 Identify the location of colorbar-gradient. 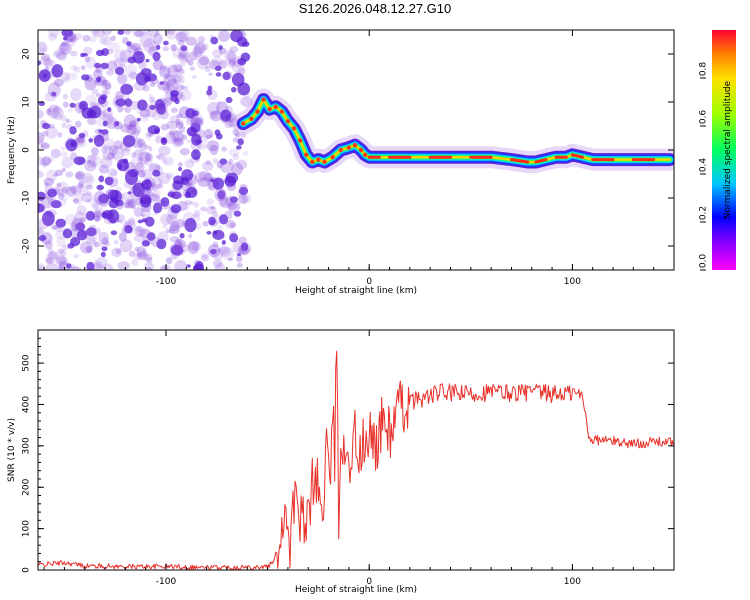
(724, 150).